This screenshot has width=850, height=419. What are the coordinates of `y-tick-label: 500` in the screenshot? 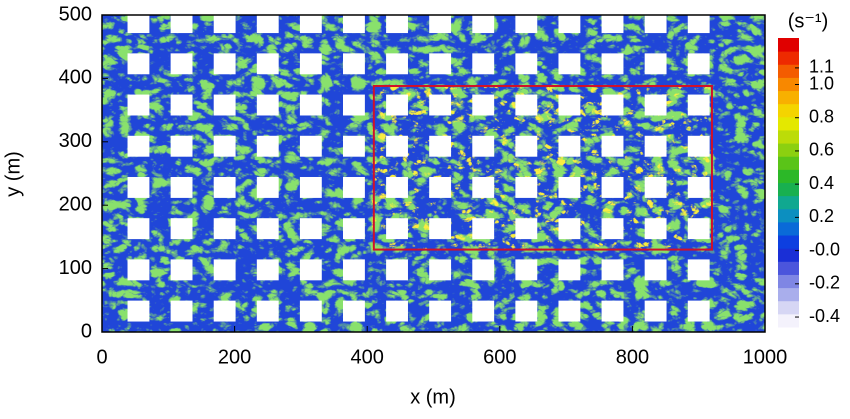 It's located at (75, 14).